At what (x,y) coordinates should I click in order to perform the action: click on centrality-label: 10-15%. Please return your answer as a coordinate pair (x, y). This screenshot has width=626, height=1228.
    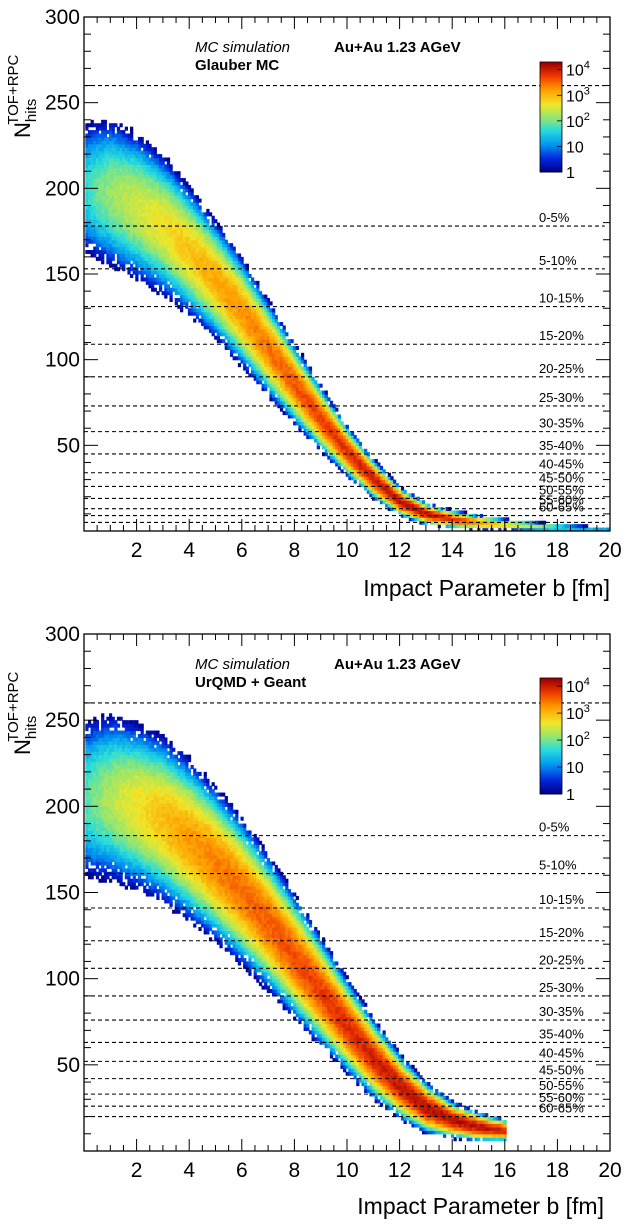
    Looking at the image, I should click on (561, 298).